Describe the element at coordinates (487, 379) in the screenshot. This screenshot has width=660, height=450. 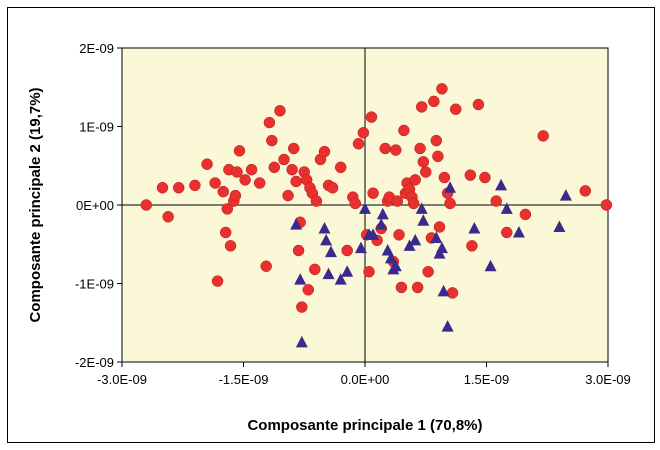
I see `x-tick-label: 1.5E-09` at that location.